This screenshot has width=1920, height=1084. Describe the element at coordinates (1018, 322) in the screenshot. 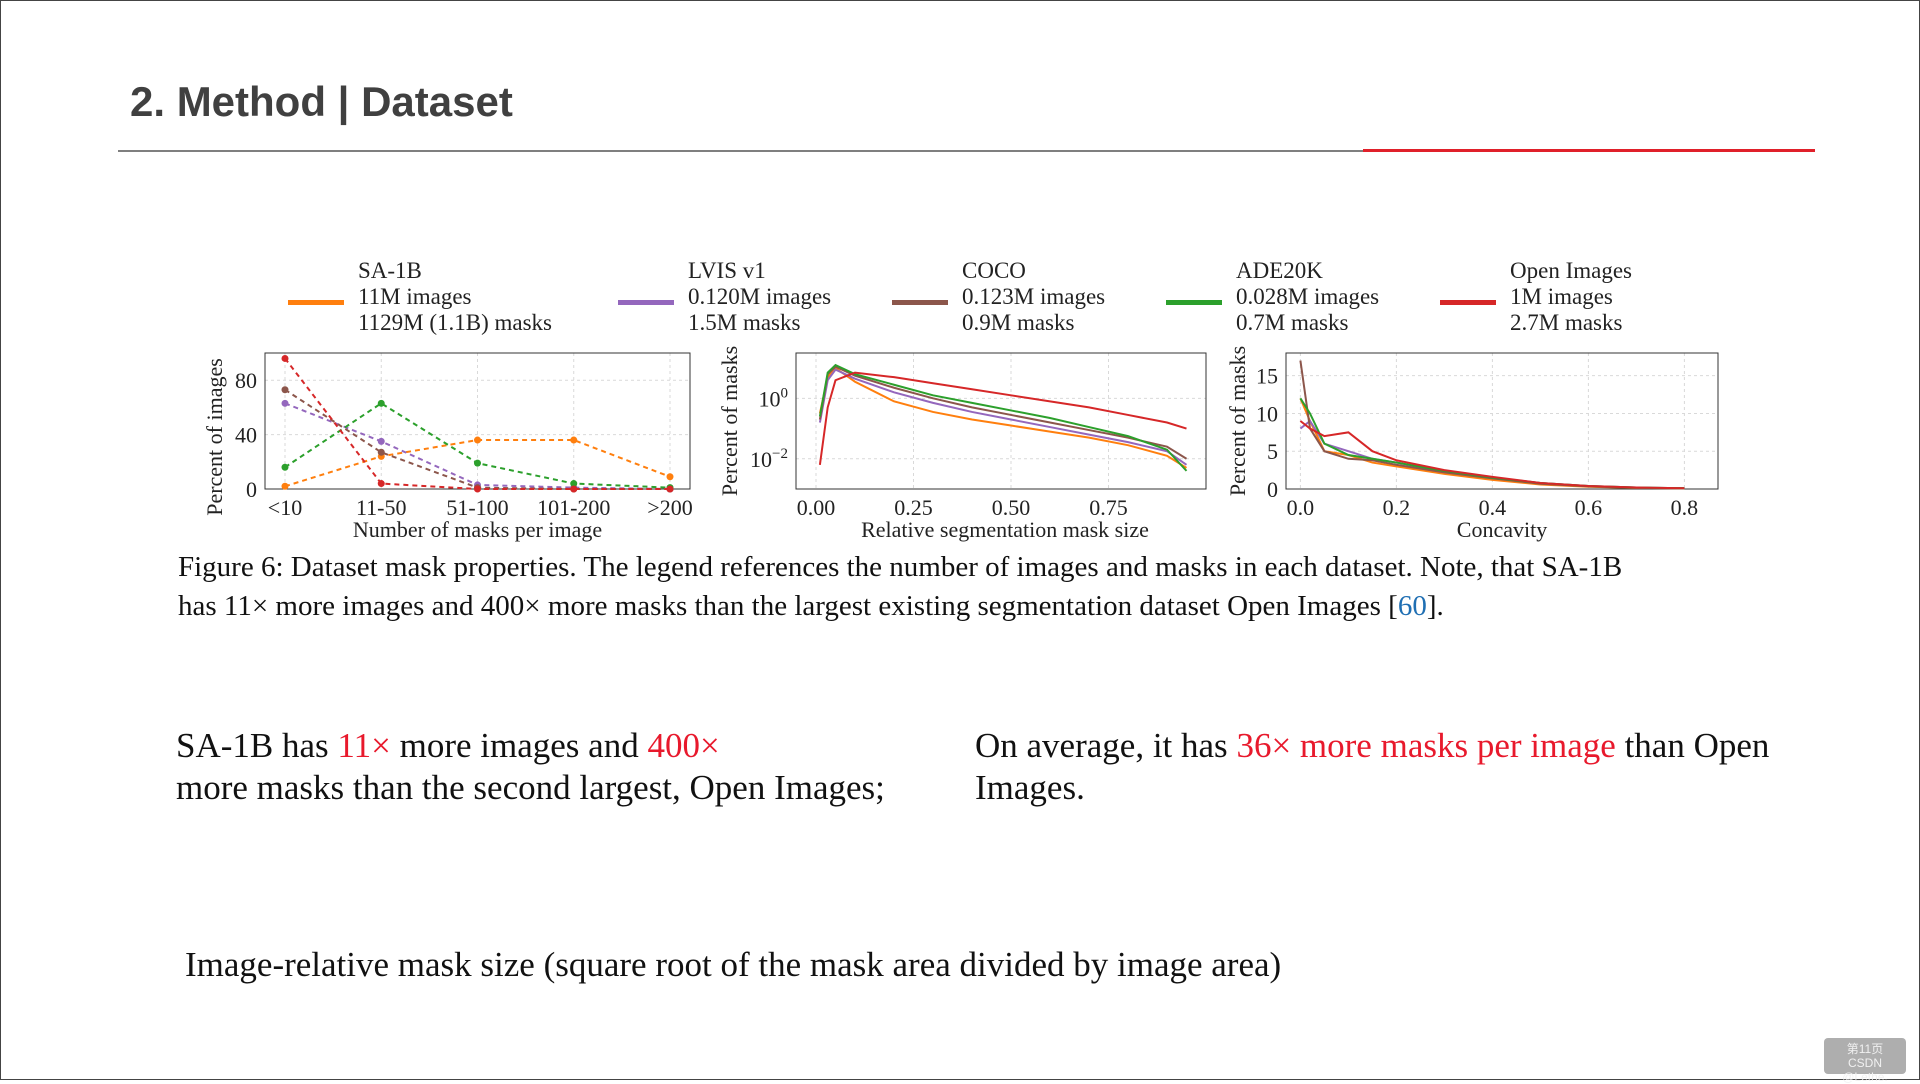

I see `legend-masks: 0.9M masks` at that location.